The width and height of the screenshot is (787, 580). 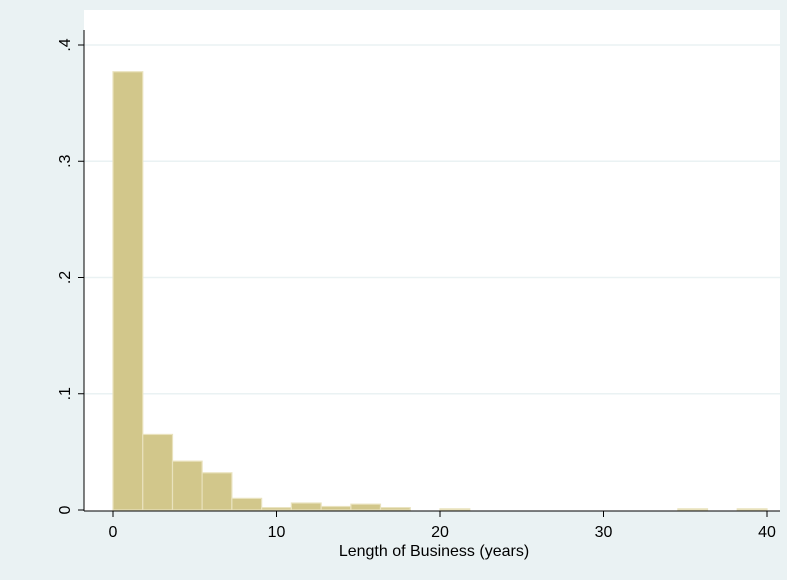 What do you see at coordinates (65, 160) in the screenshot?
I see `y-tick-label-3: .3` at bounding box center [65, 160].